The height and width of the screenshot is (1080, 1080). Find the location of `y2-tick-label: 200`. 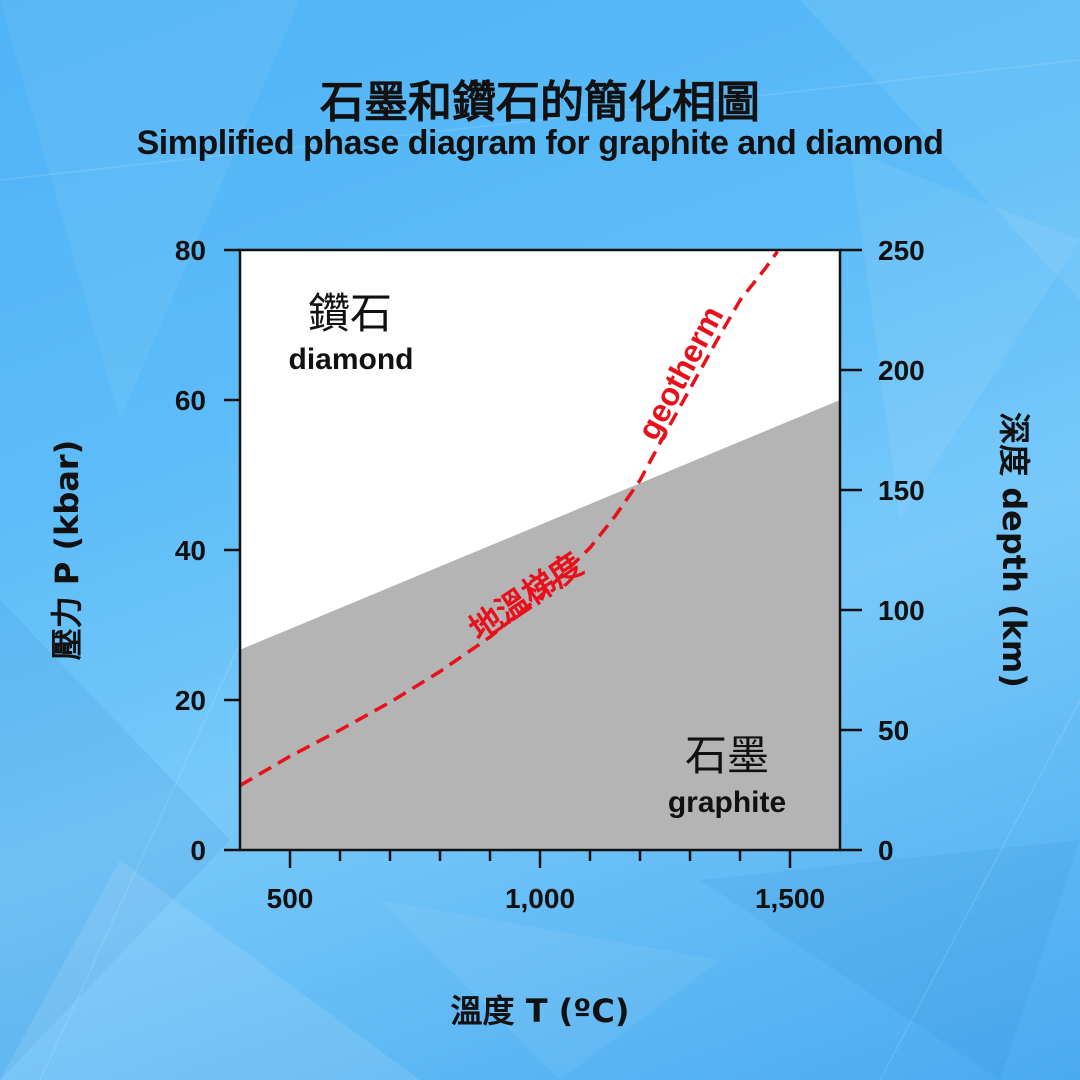

y2-tick-label: 200 is located at coordinates (901, 370).